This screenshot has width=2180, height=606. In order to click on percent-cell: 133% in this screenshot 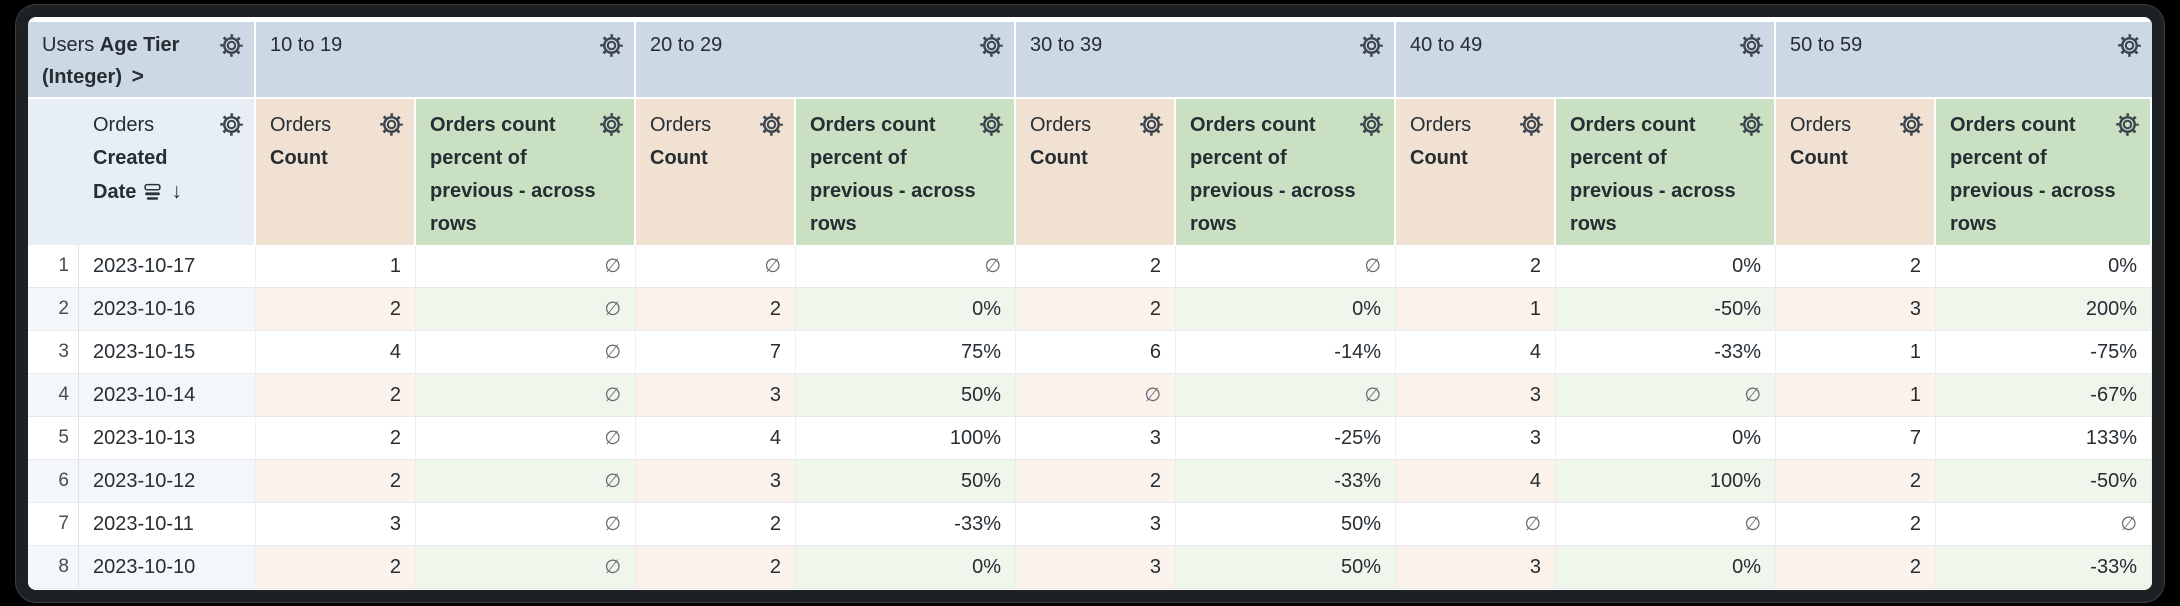, I will do `click(2044, 438)`.